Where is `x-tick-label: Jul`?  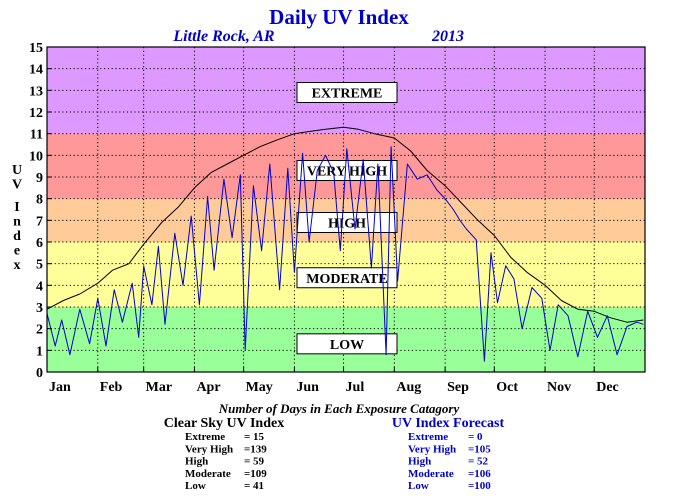
x-tick-label: Jul is located at coordinates (355, 387).